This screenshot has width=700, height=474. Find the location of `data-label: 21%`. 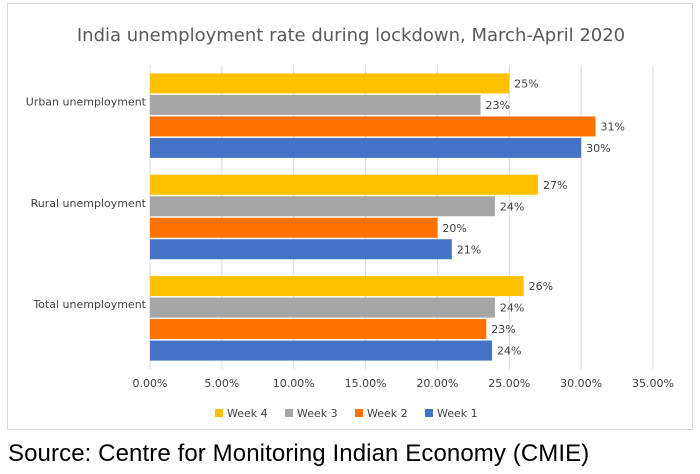

data-label: 21% is located at coordinates (469, 249).